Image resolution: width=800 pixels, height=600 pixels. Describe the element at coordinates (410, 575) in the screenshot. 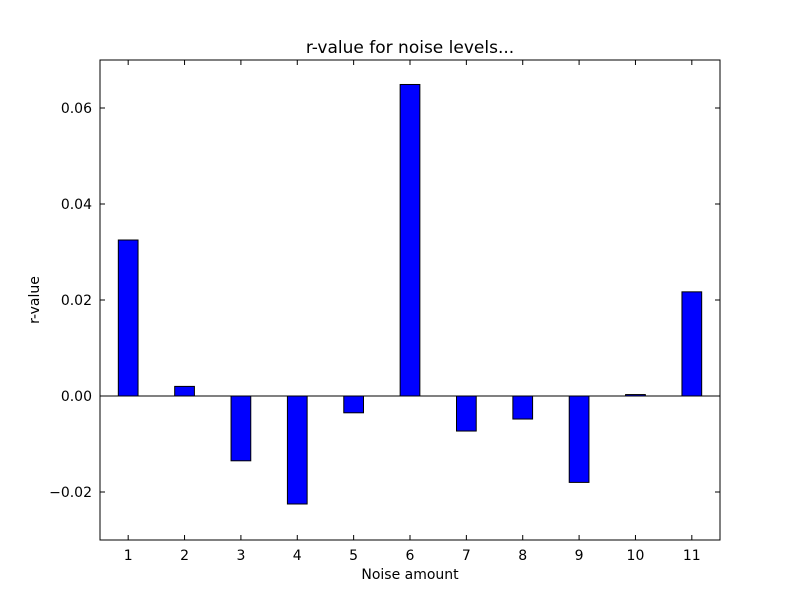

I see `x-axis-label: Noise amount` at that location.